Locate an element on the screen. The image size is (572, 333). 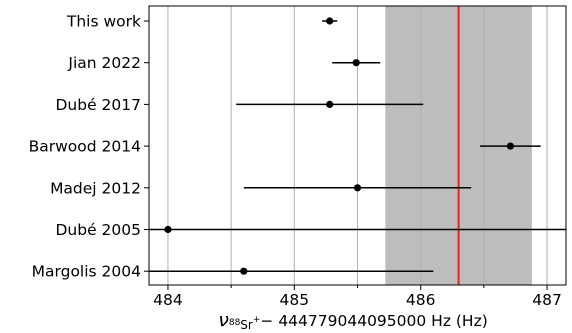
x-tick-label: 484 is located at coordinates (168, 300).